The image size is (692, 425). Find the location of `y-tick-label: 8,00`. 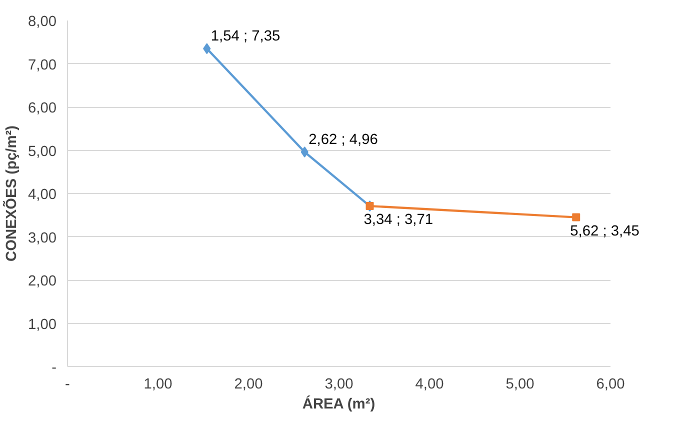

y-tick-label: 8,00 is located at coordinates (42, 22).